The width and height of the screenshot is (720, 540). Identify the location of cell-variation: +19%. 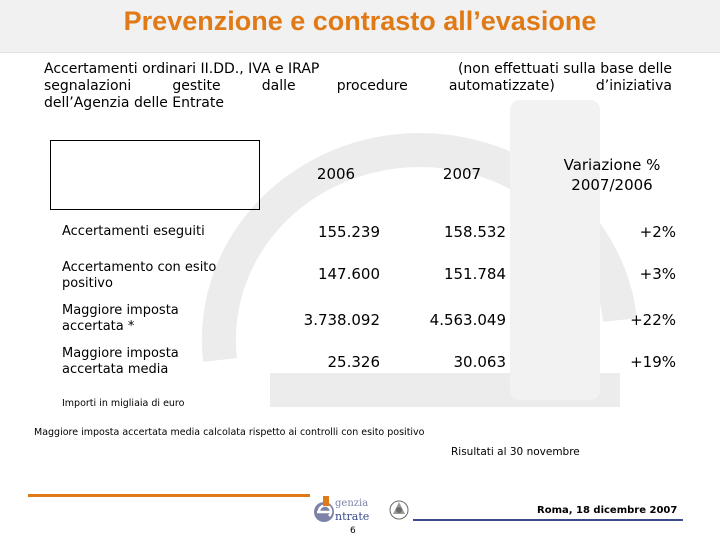
(653, 362).